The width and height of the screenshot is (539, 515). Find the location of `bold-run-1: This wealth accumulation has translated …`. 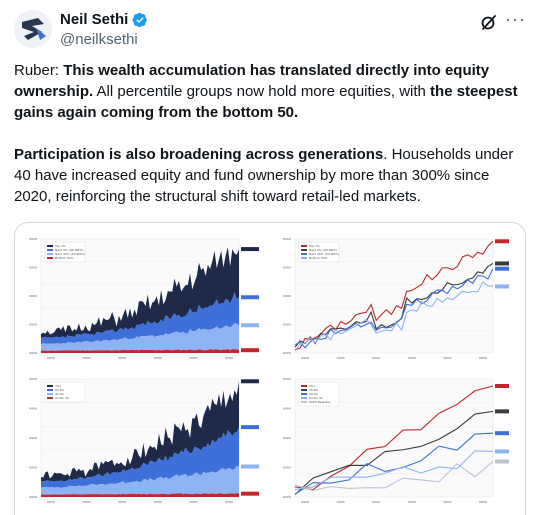

bold-run-1: This wealth accumulation has translated … is located at coordinates (252, 81).